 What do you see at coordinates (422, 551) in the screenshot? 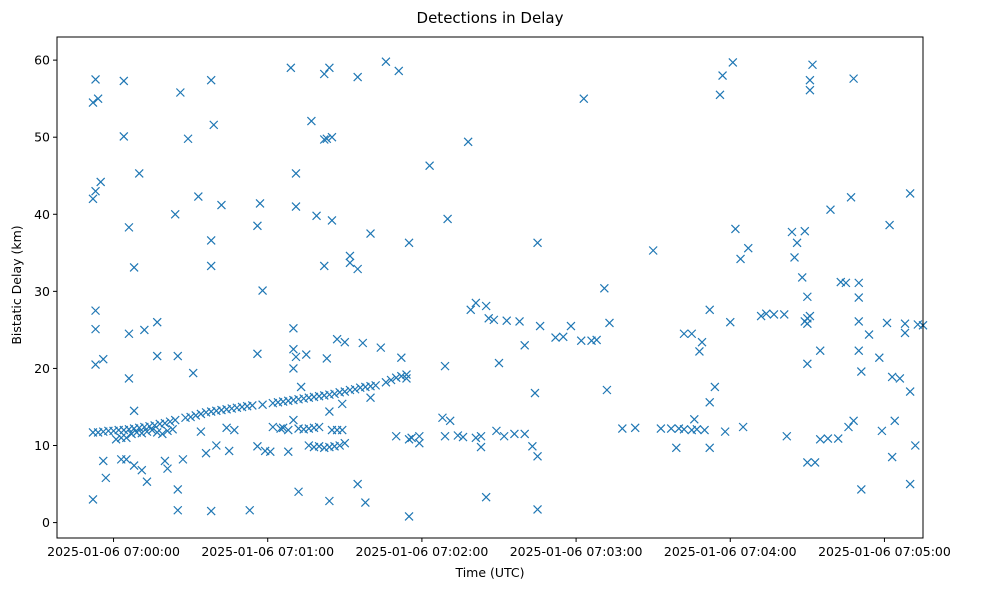
I see `x-tick-label: 2025-01-06 07:02:00` at bounding box center [422, 551].